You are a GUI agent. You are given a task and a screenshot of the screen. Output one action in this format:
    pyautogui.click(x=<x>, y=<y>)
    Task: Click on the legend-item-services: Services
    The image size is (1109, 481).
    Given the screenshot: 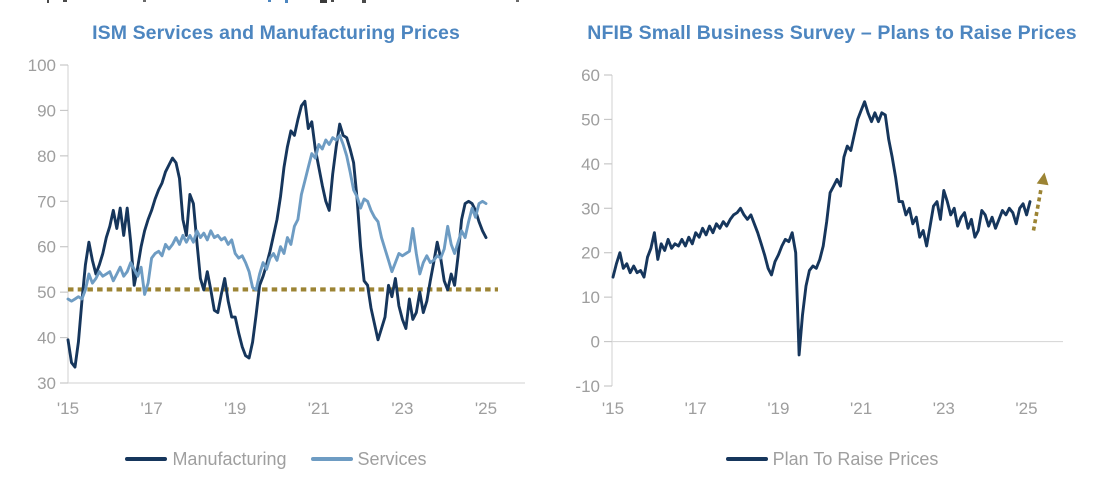 What is the action you would take?
    pyautogui.click(x=368, y=459)
    